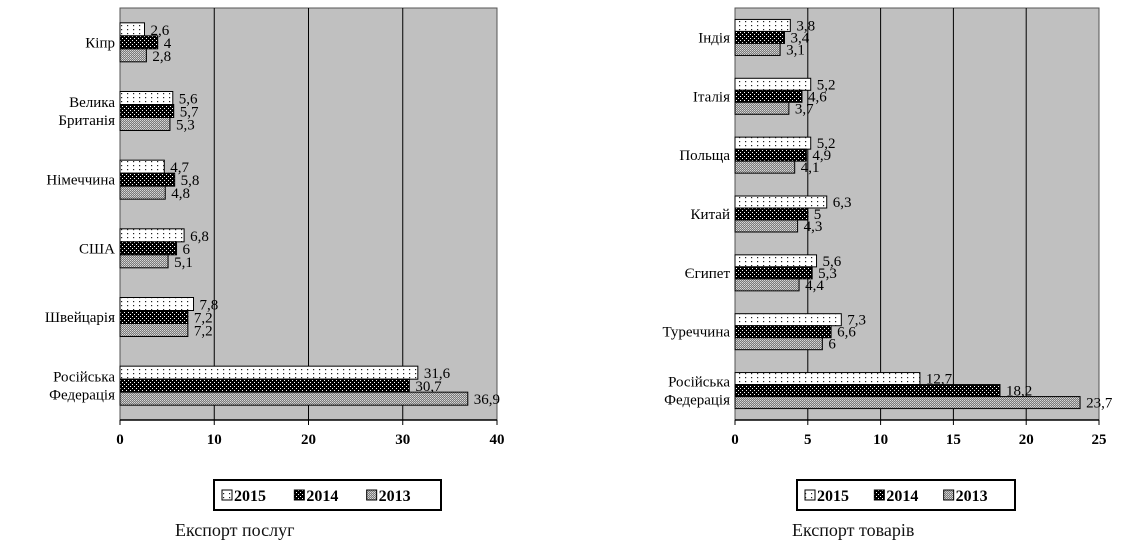 Image resolution: width=1142 pixels, height=553 pixels. What do you see at coordinates (808, 440) in the screenshot?
I see `goods-x-tick-label: 5` at bounding box center [808, 440].